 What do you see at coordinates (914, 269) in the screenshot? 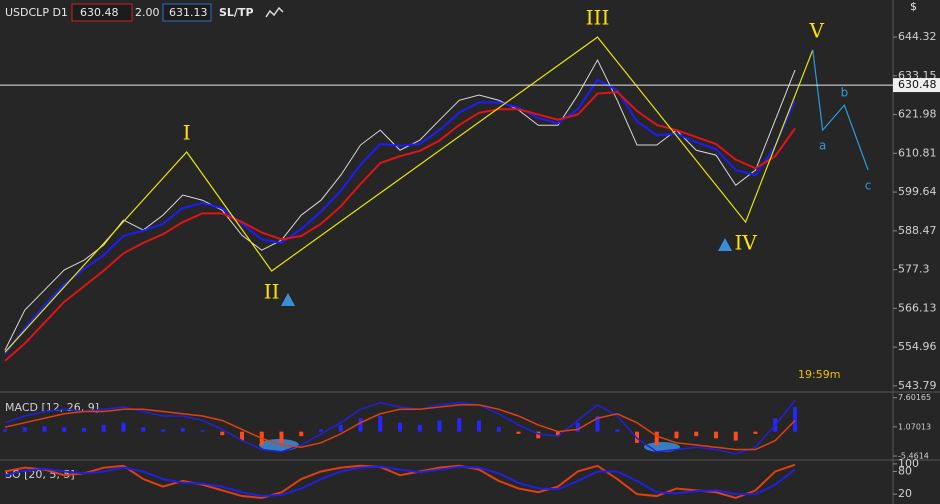
I see `y-tick-label: 577.3` at bounding box center [914, 269].